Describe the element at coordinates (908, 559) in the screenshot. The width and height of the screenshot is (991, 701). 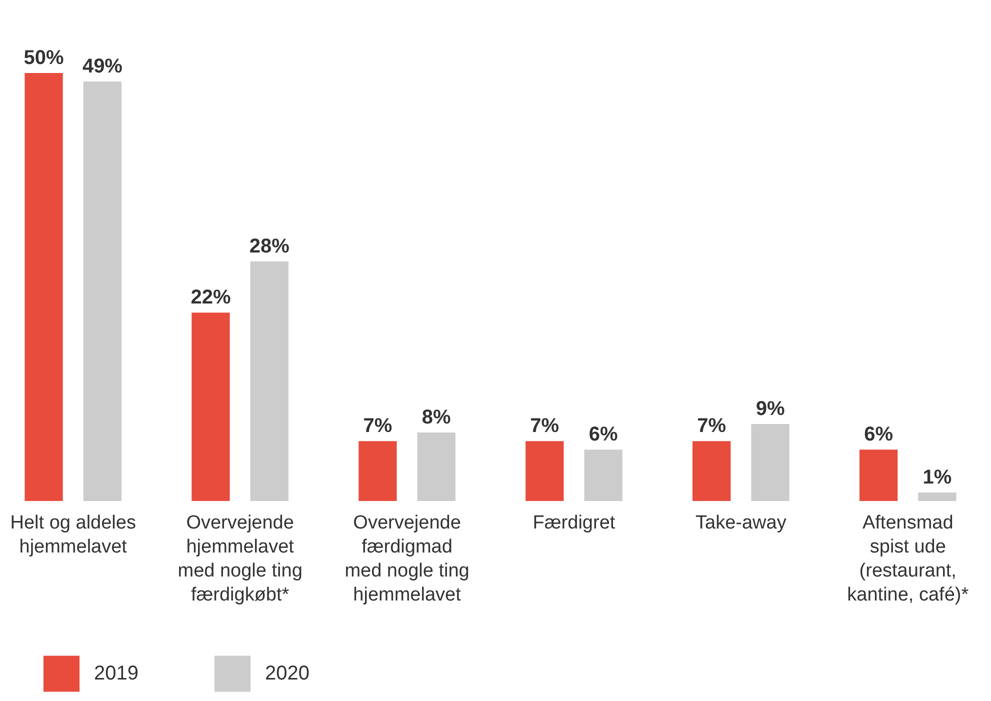
I see `x-tick-label: Aftensmad spist ude (restaurant, kantine, café)*` at that location.